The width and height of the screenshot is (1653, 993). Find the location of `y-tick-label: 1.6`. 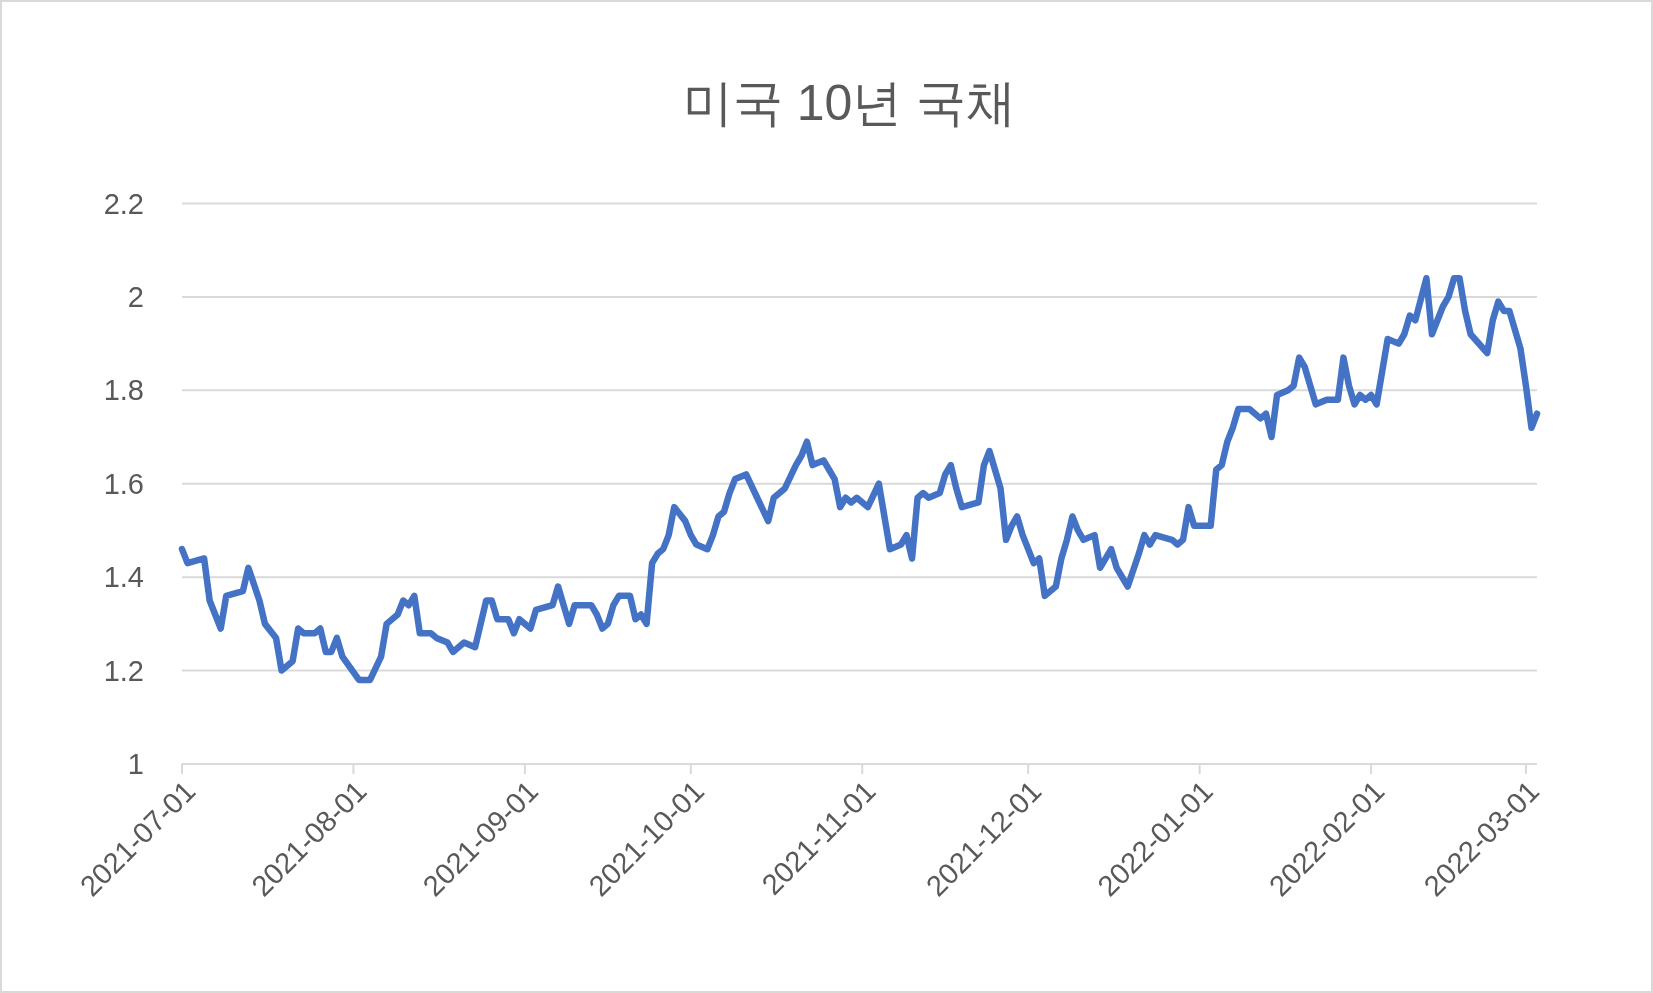

y-tick-label: 1.6 is located at coordinates (123, 483).